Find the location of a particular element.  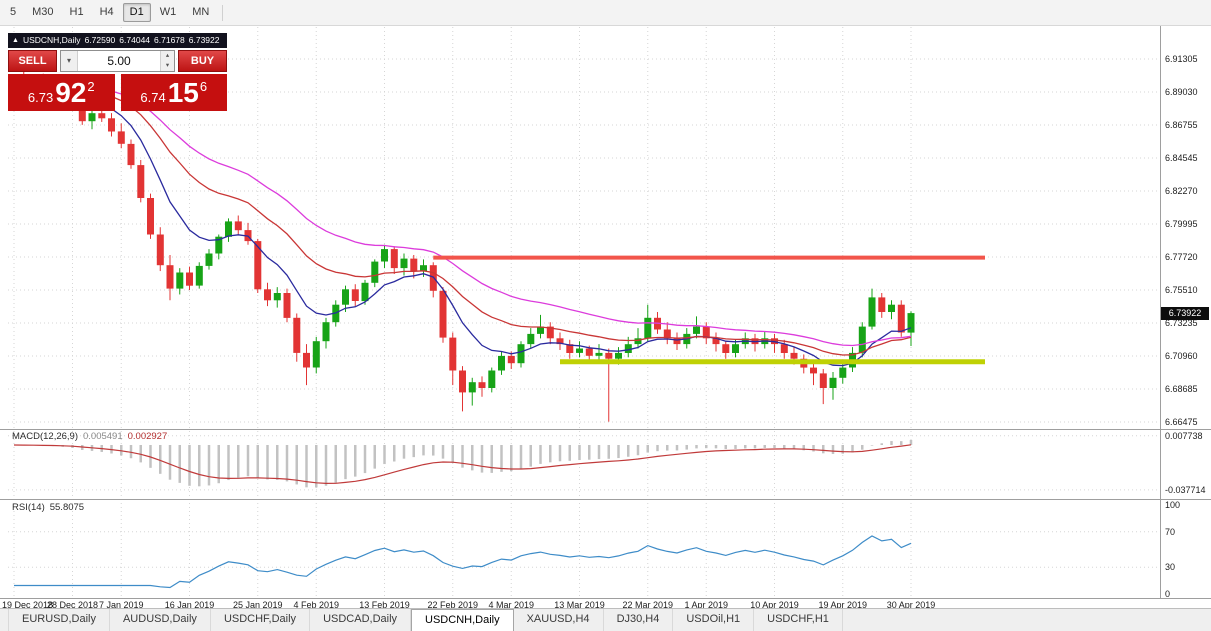

buy-price-base: 6.74 is located at coordinates (153, 97).